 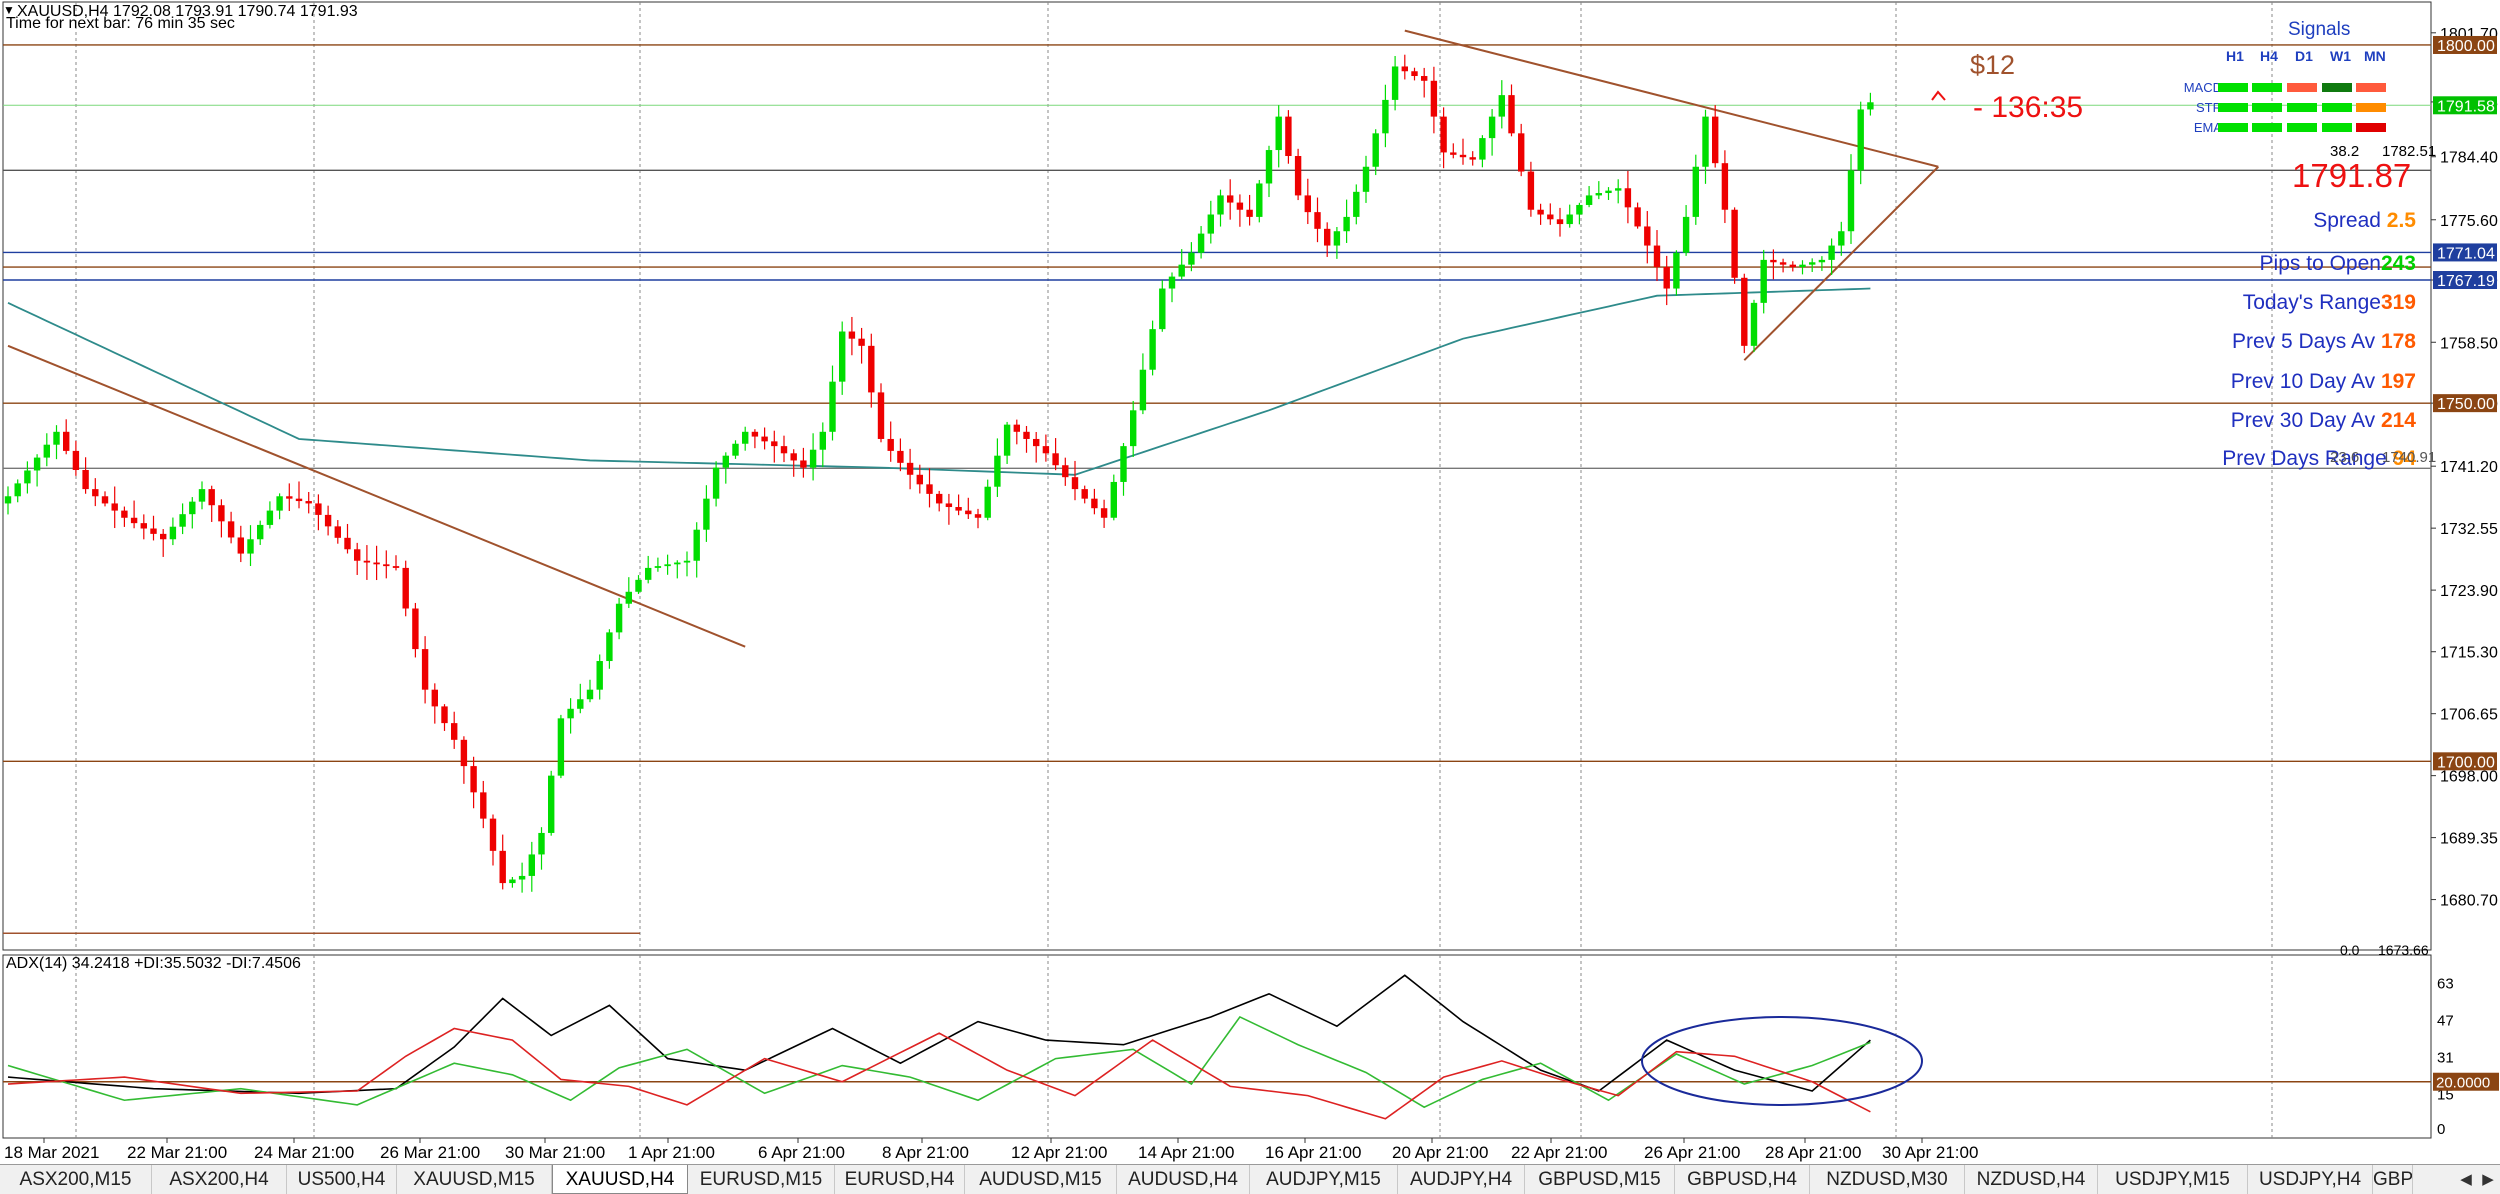 What do you see at coordinates (671, 1152) in the screenshot?
I see `time-axis-label: 1 Apr 21:00` at bounding box center [671, 1152].